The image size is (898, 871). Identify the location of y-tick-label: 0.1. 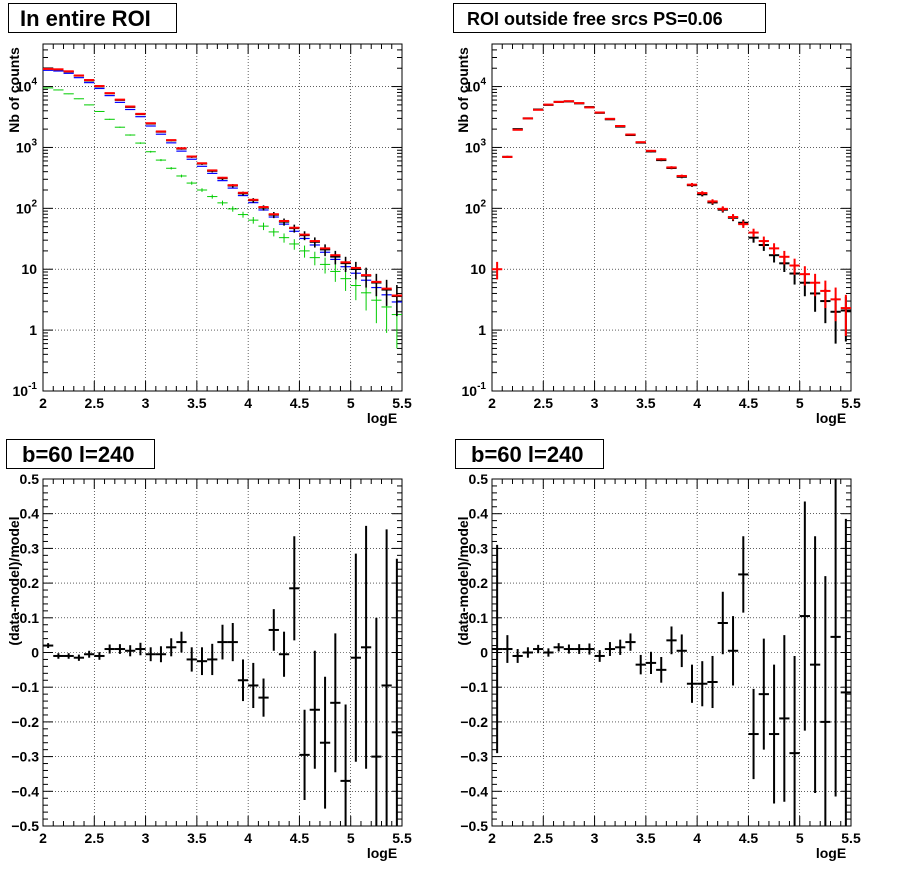
(479, 618).